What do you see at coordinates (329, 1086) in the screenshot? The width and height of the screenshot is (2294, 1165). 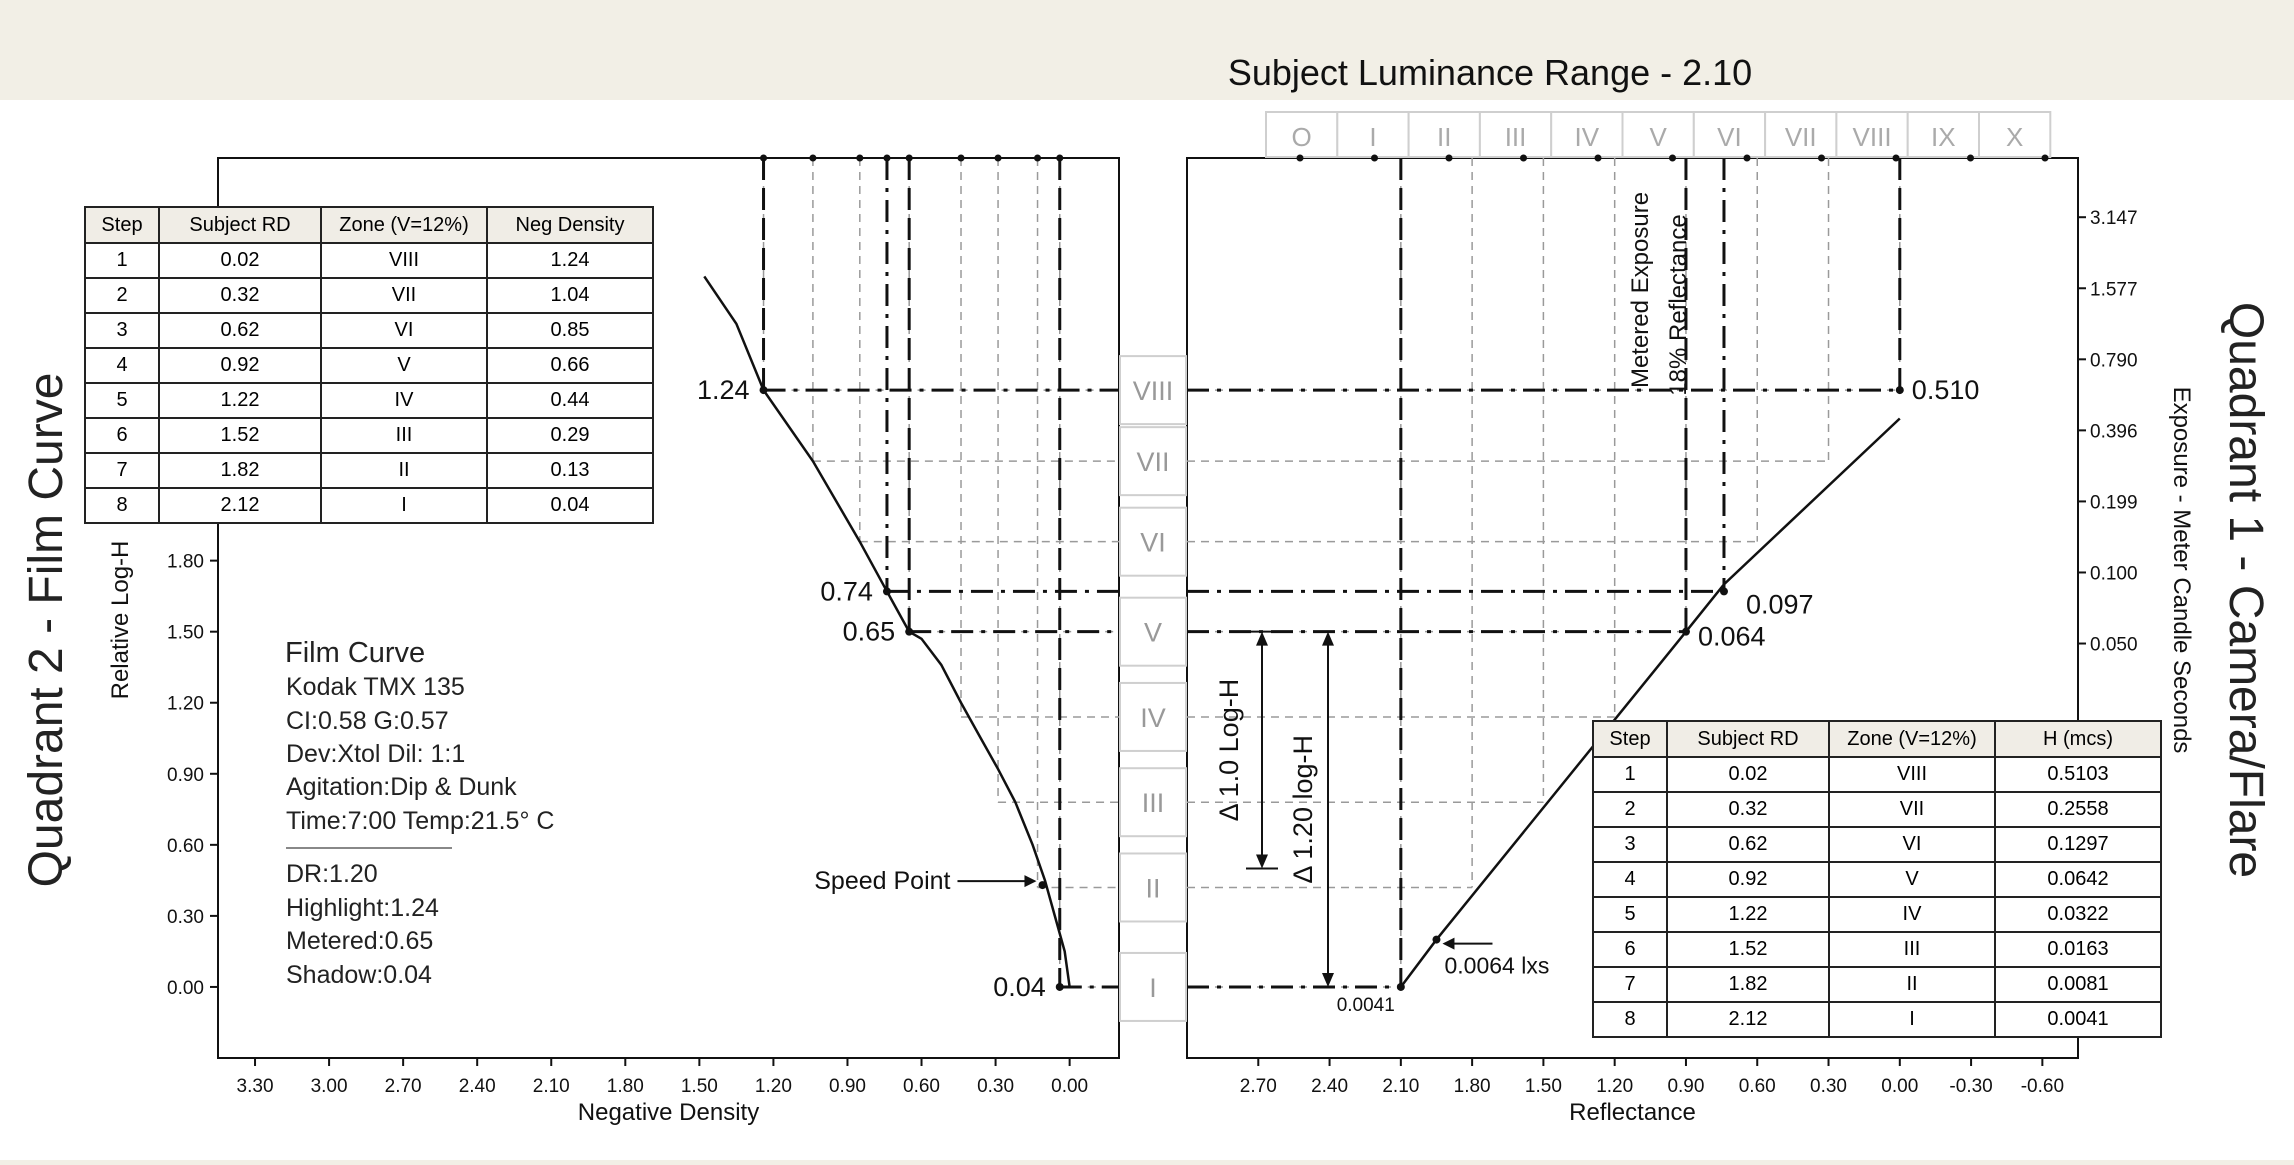 I see `x-tick-label: 3.00` at bounding box center [329, 1086].